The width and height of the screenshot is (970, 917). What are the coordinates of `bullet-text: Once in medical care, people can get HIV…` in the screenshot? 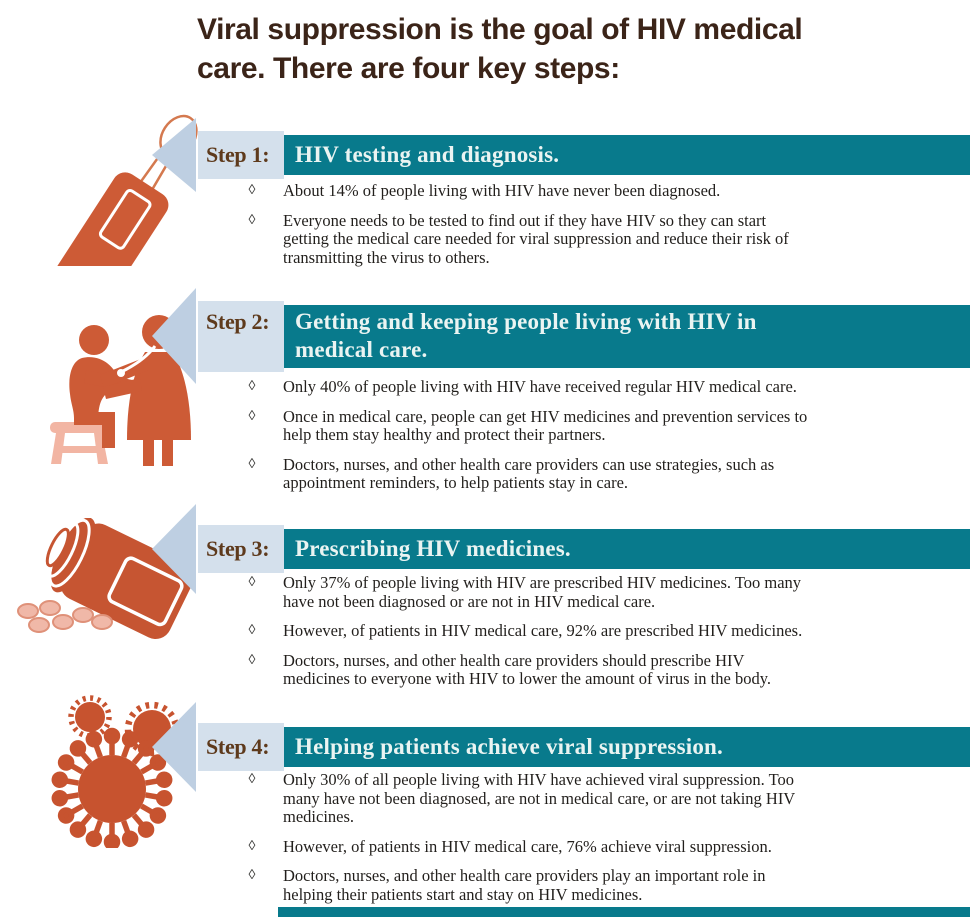 It's located at (545, 425).